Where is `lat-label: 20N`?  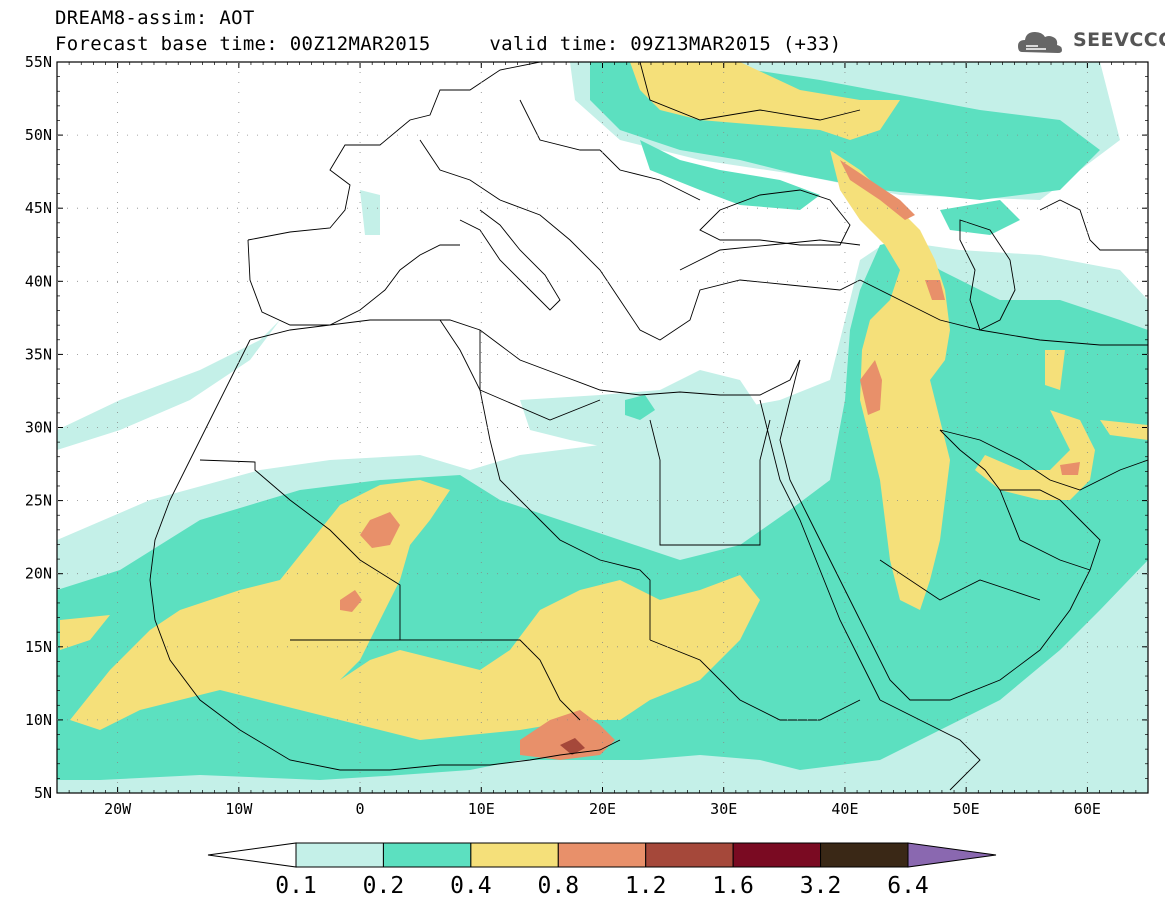
lat-label: 20N is located at coordinates (38, 574).